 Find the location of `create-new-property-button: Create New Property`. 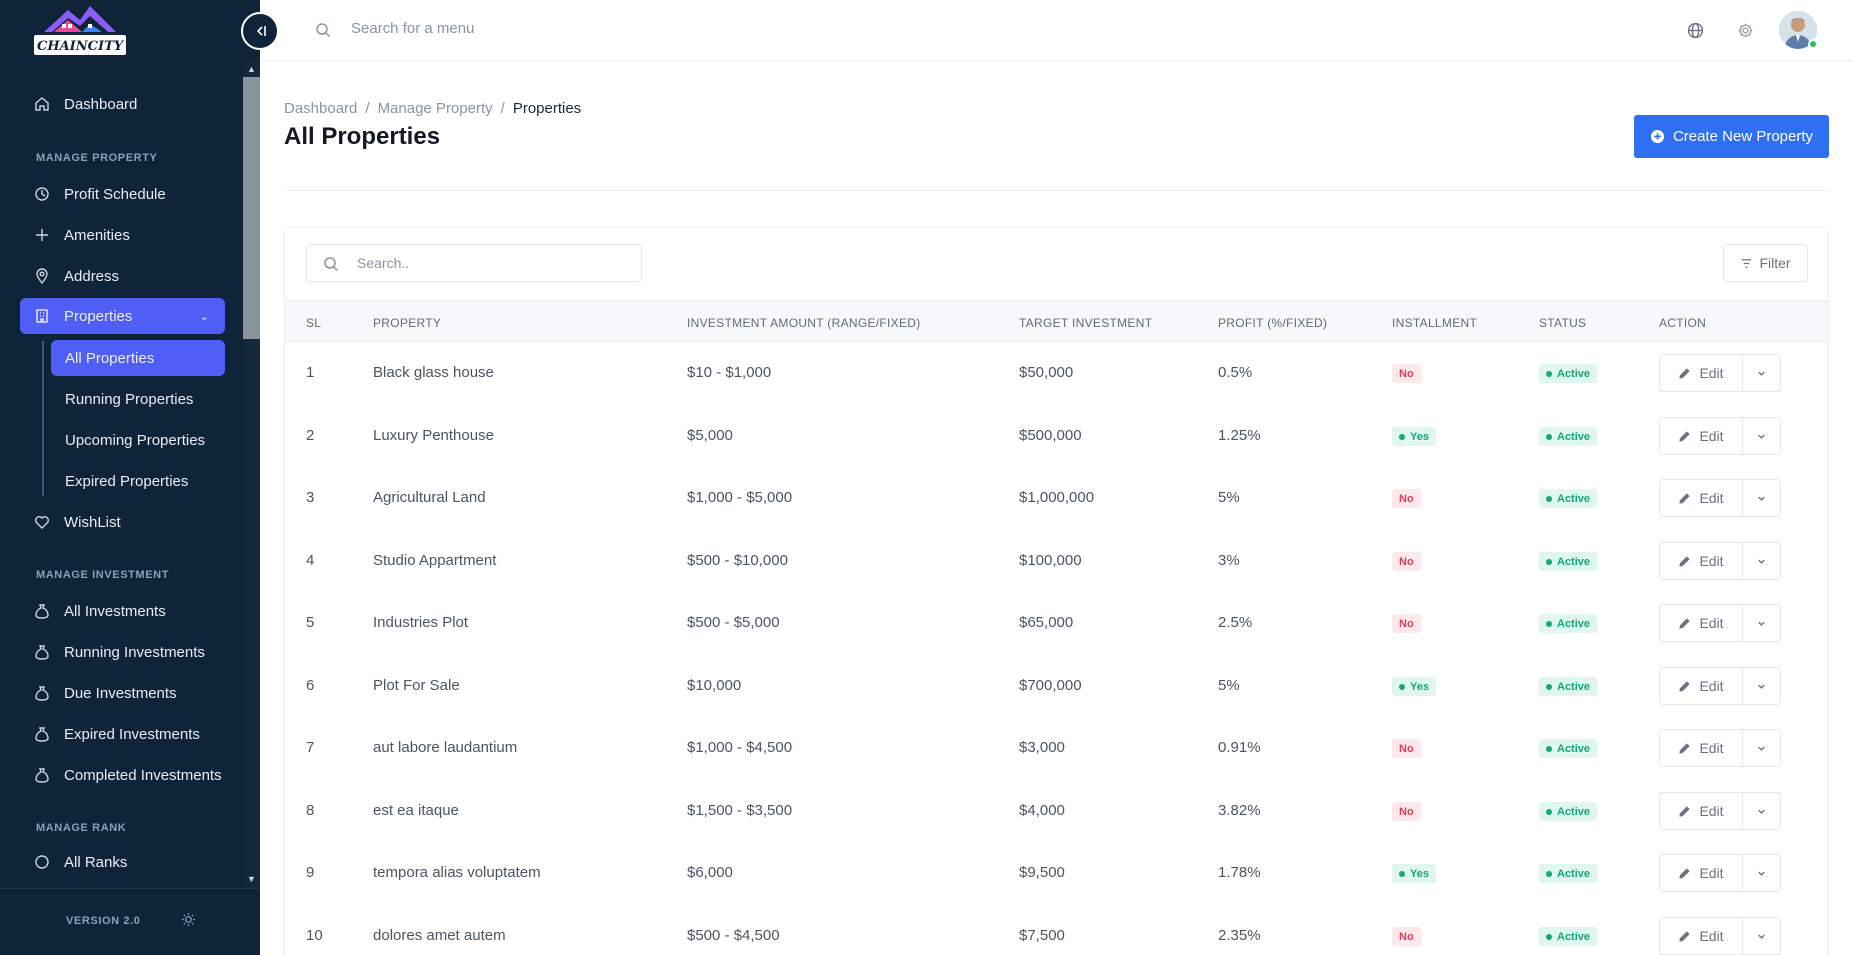

create-new-property-button: Create New Property is located at coordinates (1731, 136).